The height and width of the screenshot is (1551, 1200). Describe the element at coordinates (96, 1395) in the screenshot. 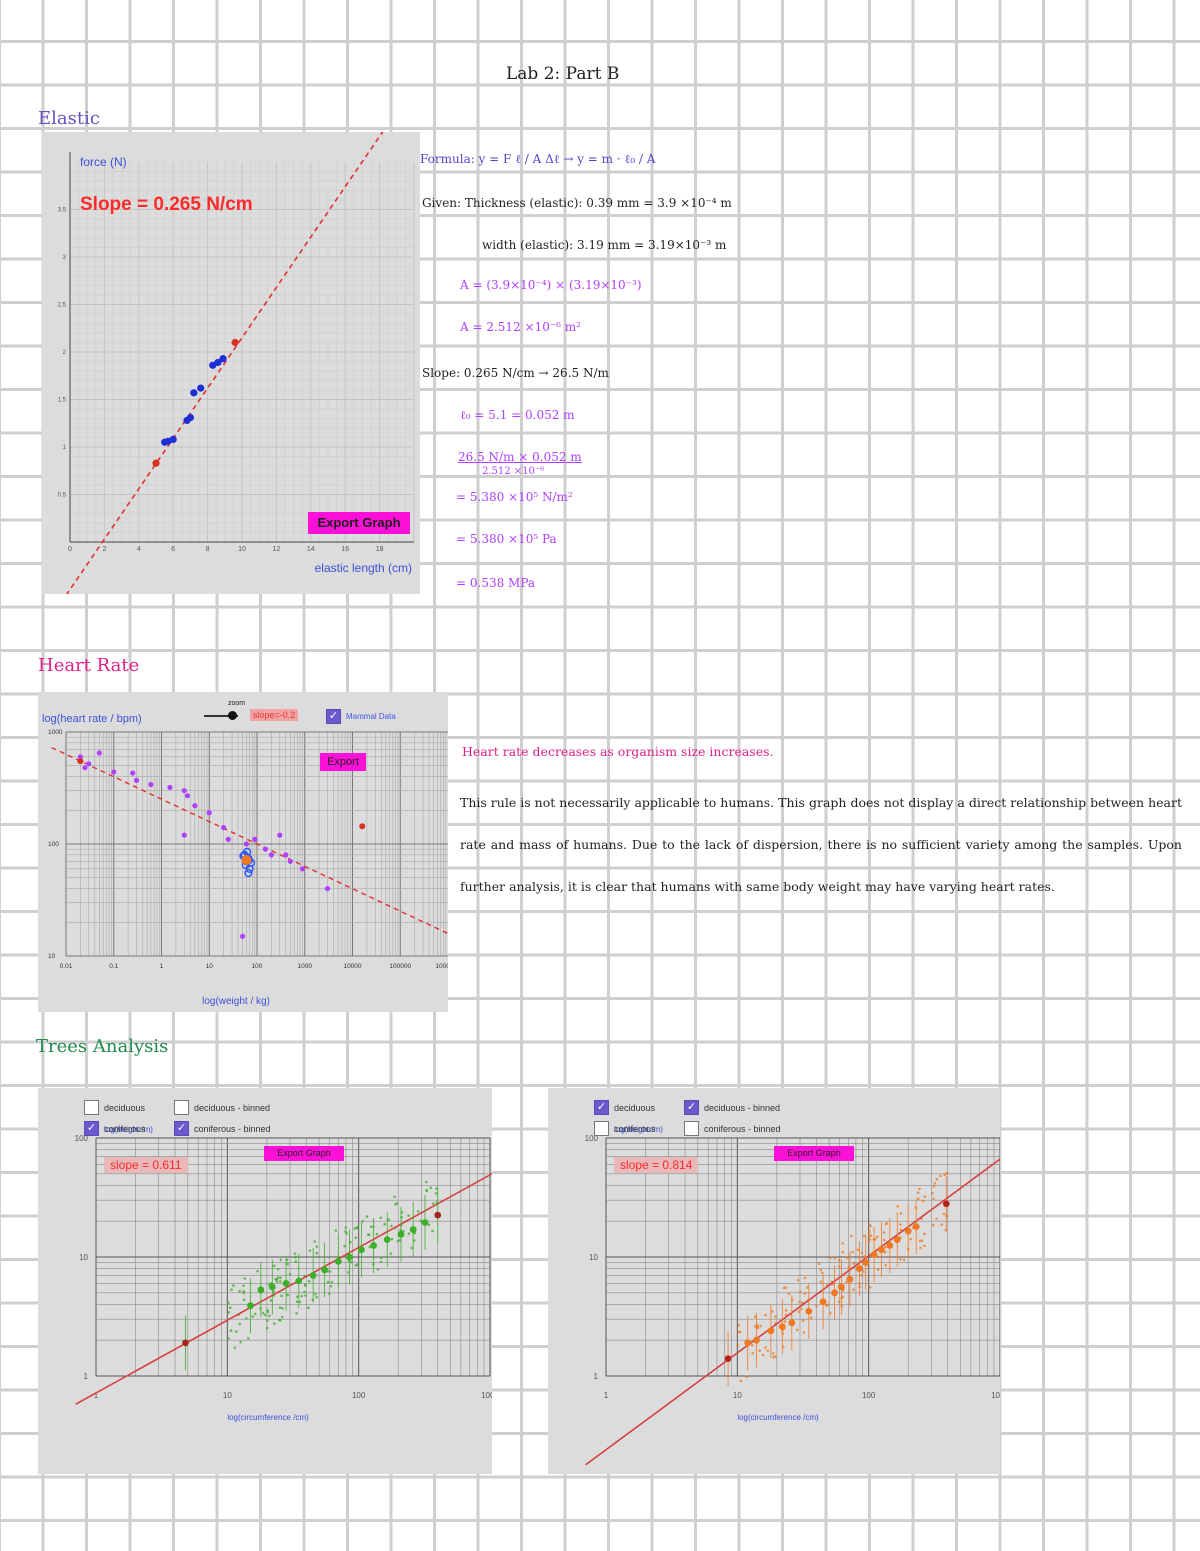

I see `x-tick-label: 1` at that location.